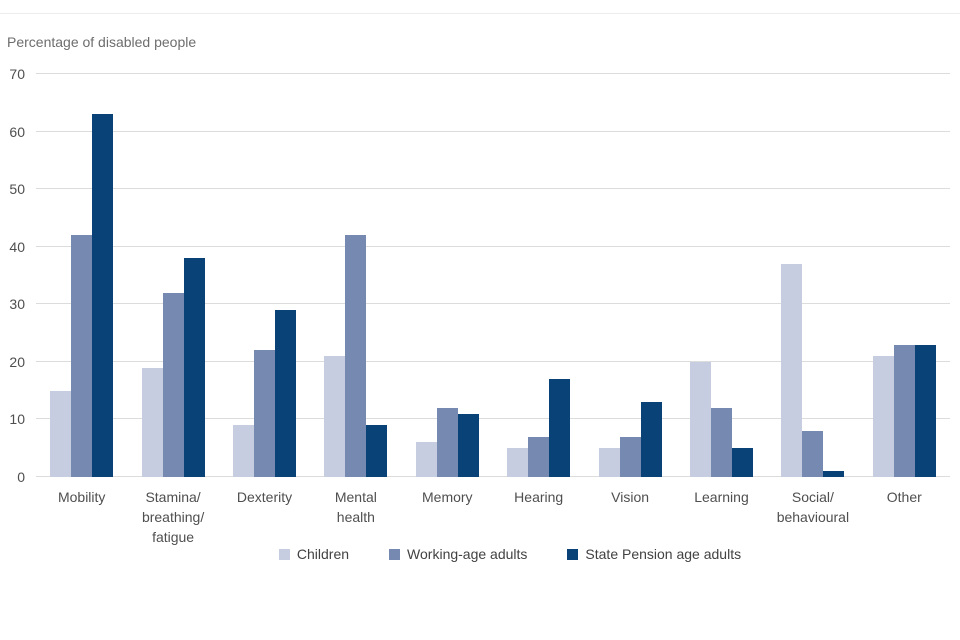 This screenshot has width=960, height=640. I want to click on category-label-line: Dexterity, so click(264, 497).